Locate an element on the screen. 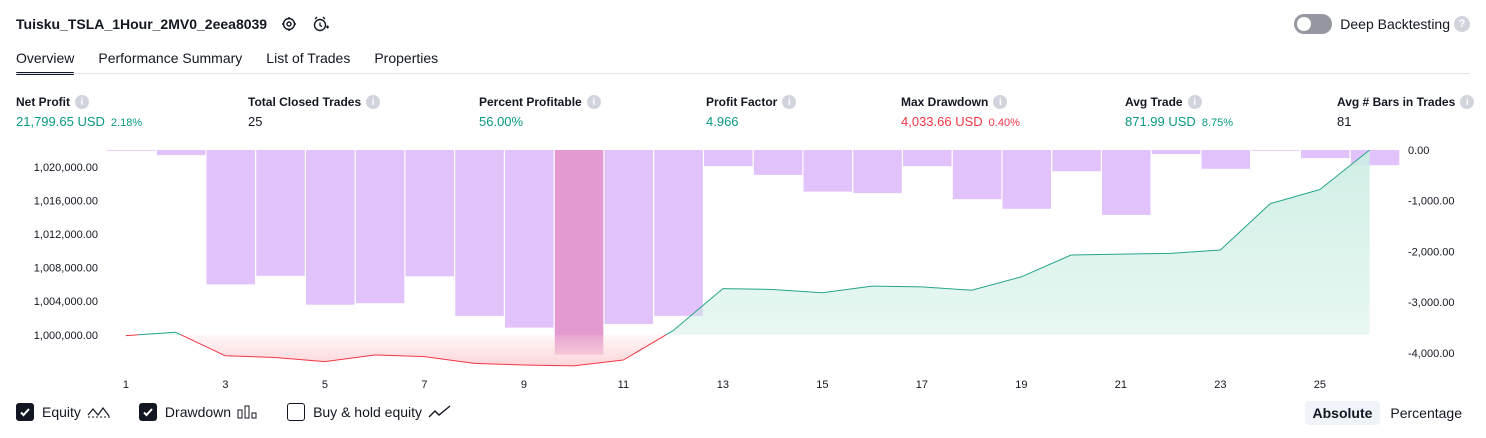  metric-label: Avg Trade is located at coordinates (1154, 102).